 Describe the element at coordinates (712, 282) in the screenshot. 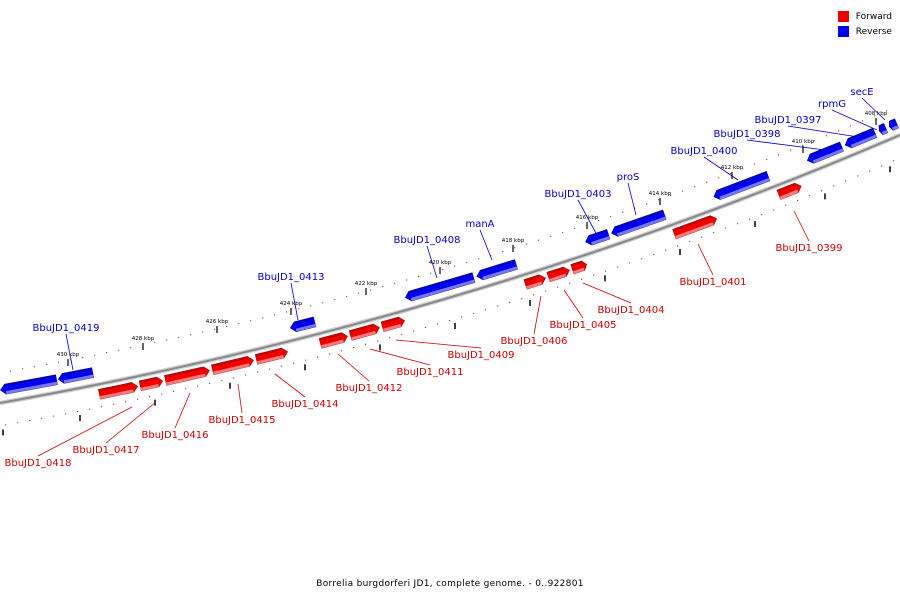

I see `gene-label-bbujd1-0401: BbuJD1_0401` at that location.